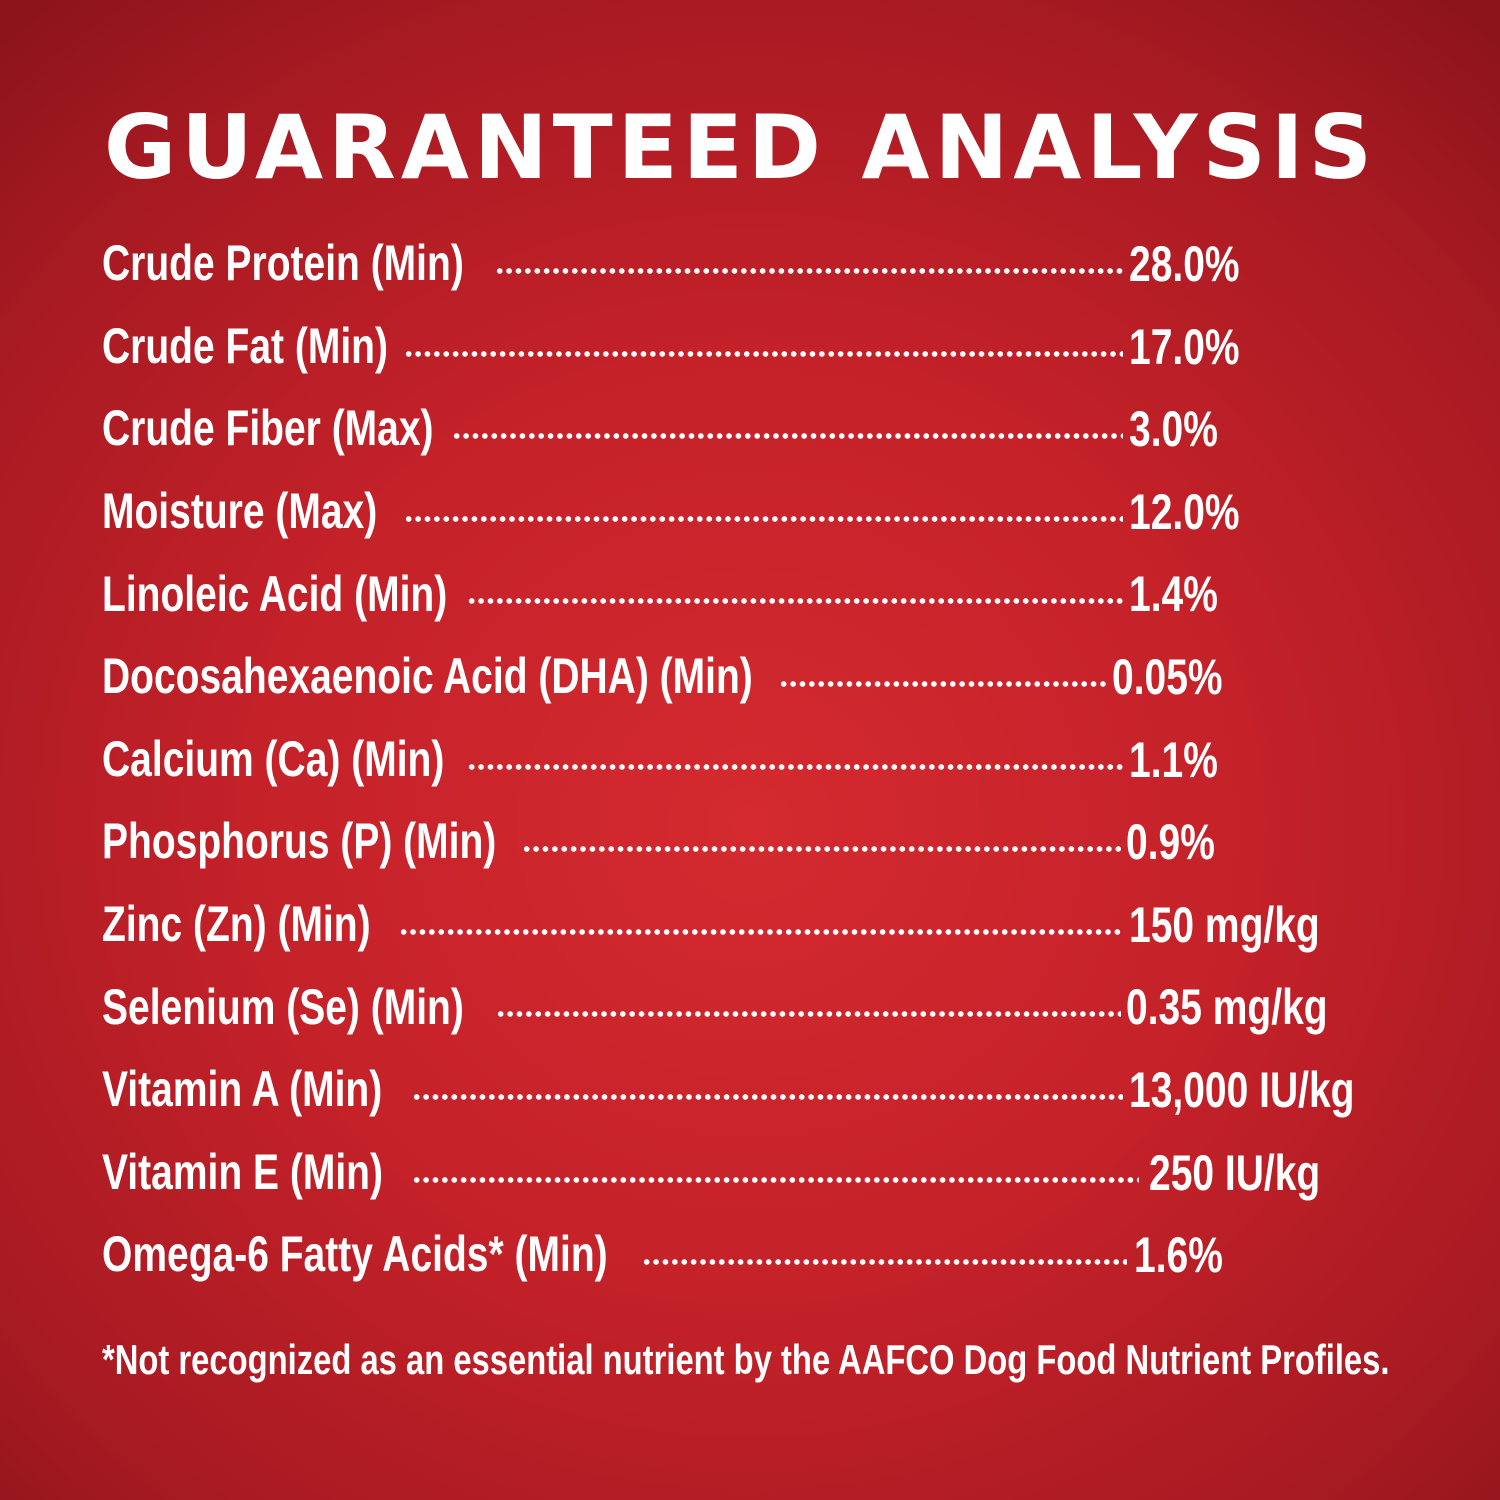 The width and height of the screenshot is (1500, 1500). Describe the element at coordinates (355, 1254) in the screenshot. I see `nutrient-label: Omega-6 Fatty Acids* (Min)` at that location.